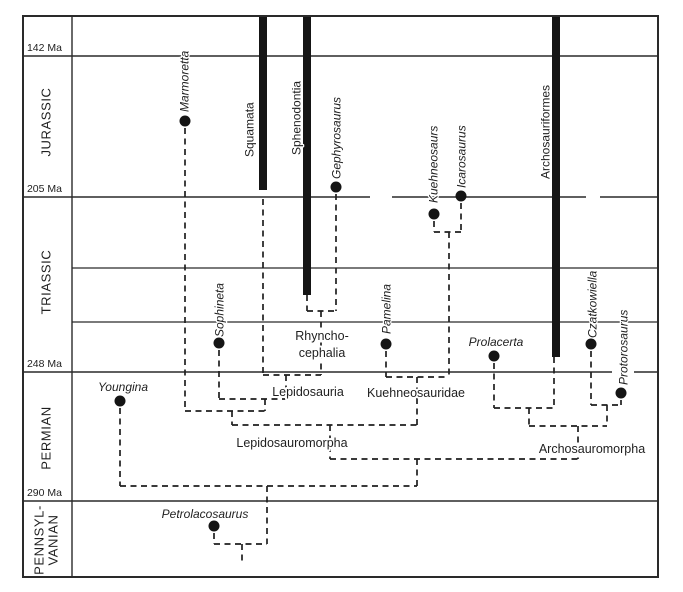 This screenshot has height=592, width=683. What do you see at coordinates (220, 310) in the screenshot?
I see `taxon-label-sophineta: Sophineta` at bounding box center [220, 310].